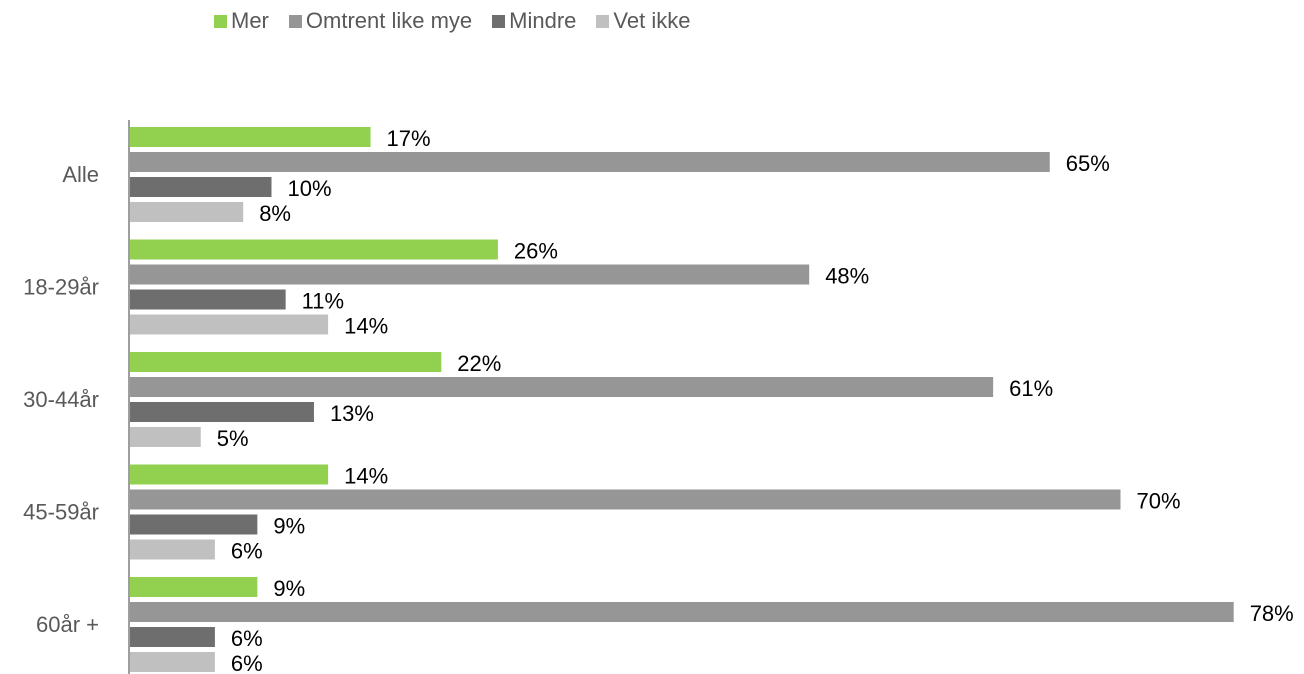 The height and width of the screenshot is (674, 1304). Describe the element at coordinates (67, 624) in the screenshot. I see `category-label-4: 60år +` at that location.